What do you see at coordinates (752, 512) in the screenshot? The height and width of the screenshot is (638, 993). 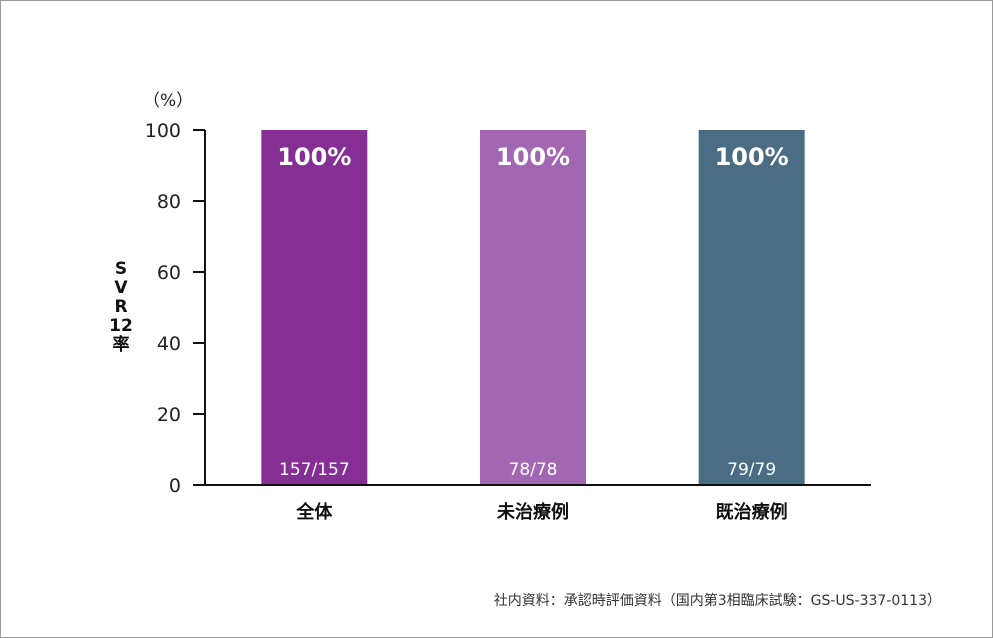 I see `x-category-label: 既治療例` at bounding box center [752, 512].